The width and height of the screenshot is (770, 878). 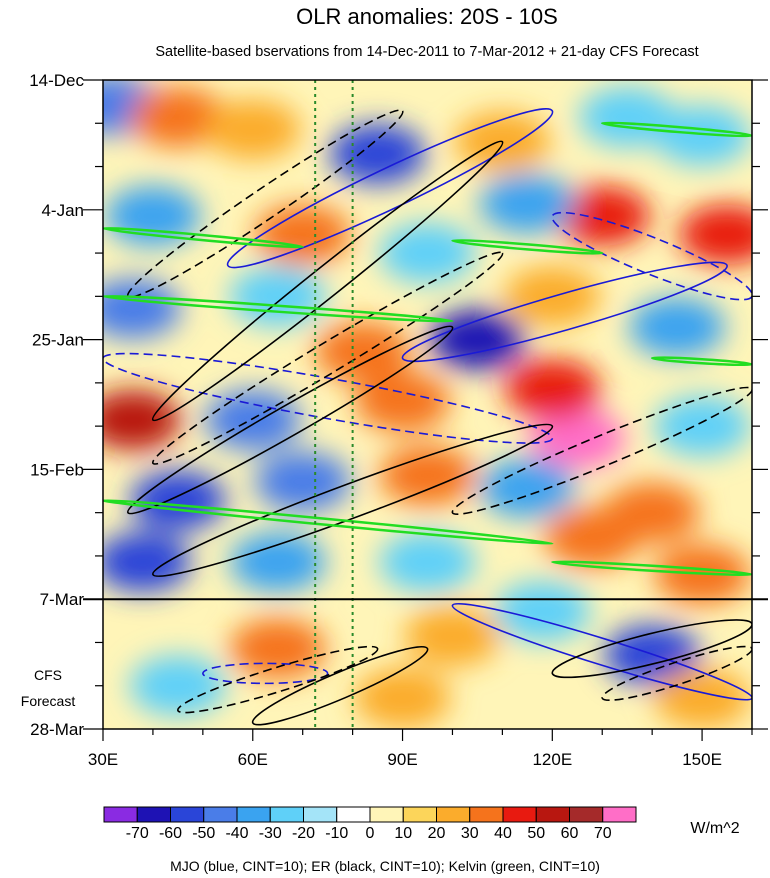 What do you see at coordinates (48, 675) in the screenshot?
I see `forecast-label-line-1: CFS` at bounding box center [48, 675].